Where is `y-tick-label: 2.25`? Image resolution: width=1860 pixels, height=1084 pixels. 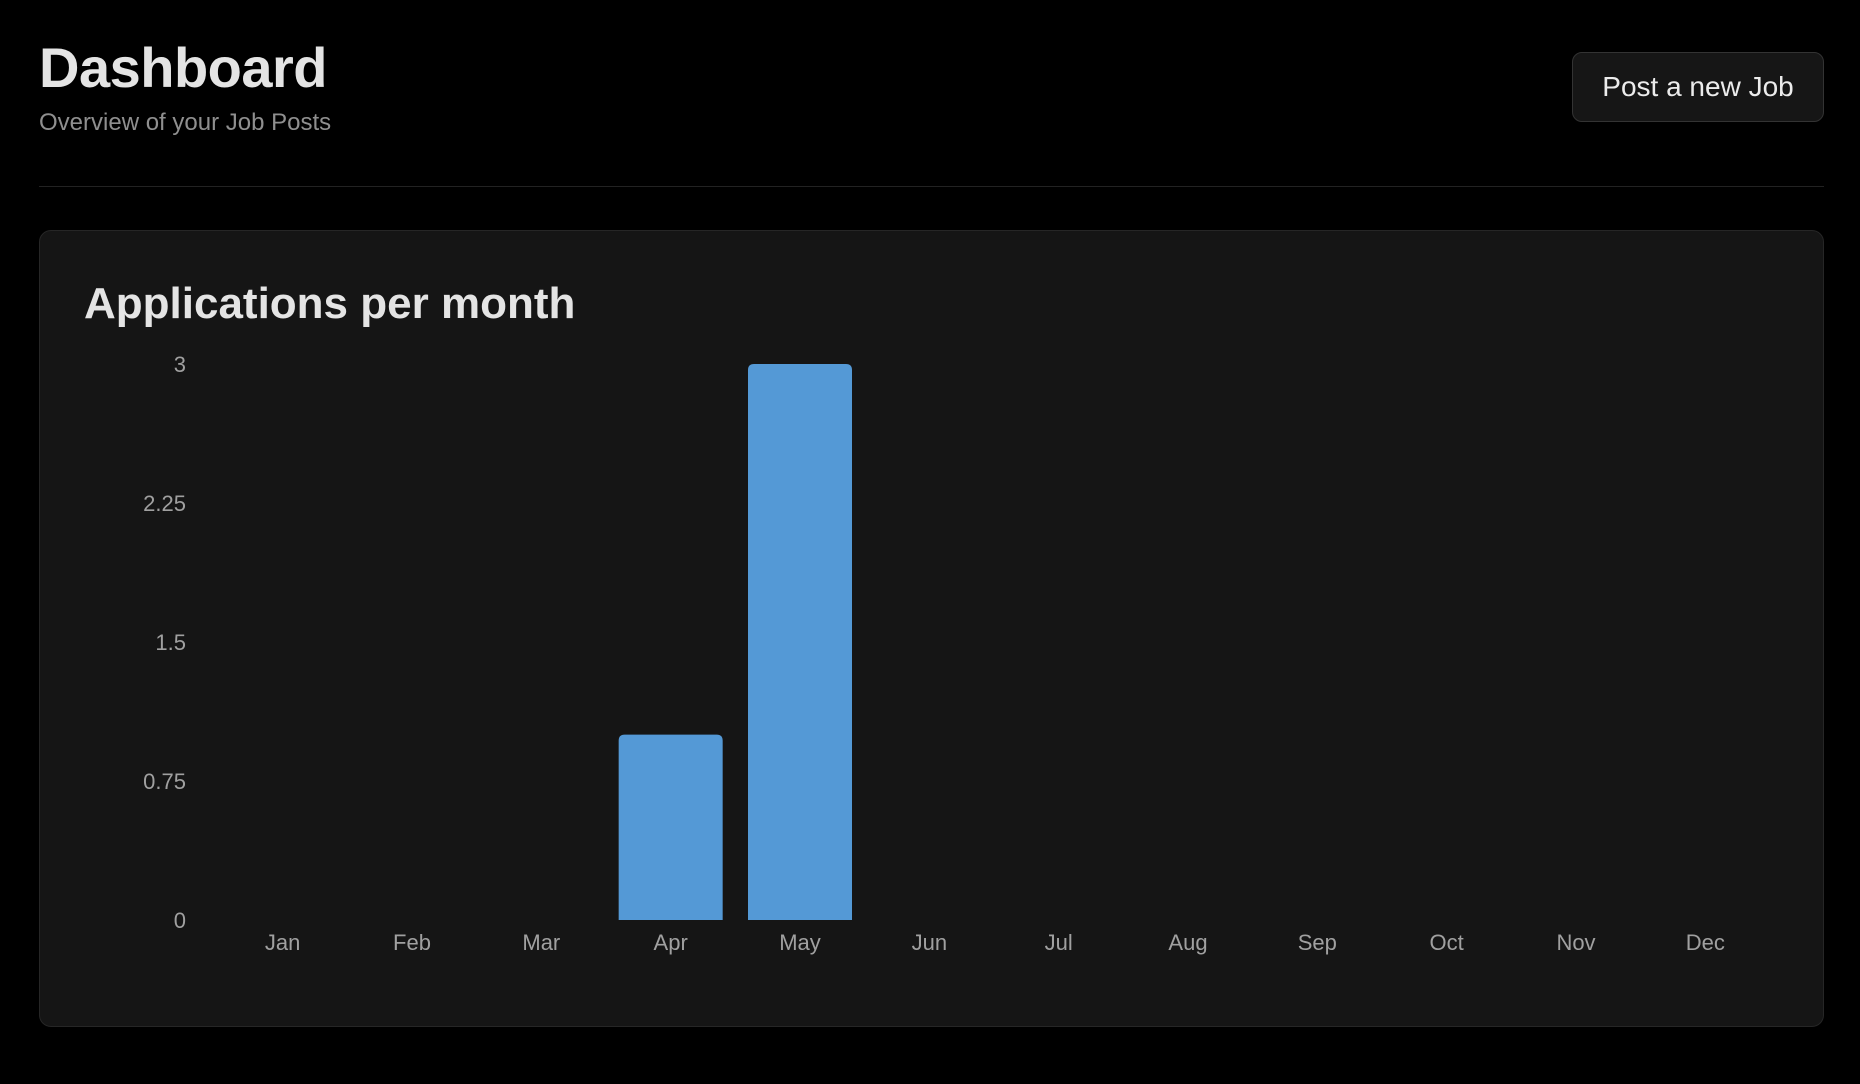
y-tick-label: 2.25 is located at coordinates (164, 503).